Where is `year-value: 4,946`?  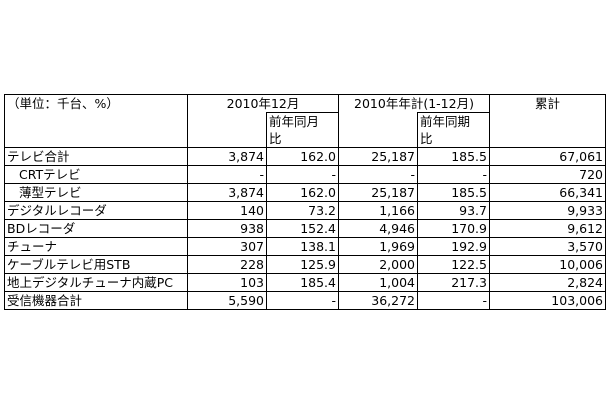 year-value: 4,946 is located at coordinates (378, 228).